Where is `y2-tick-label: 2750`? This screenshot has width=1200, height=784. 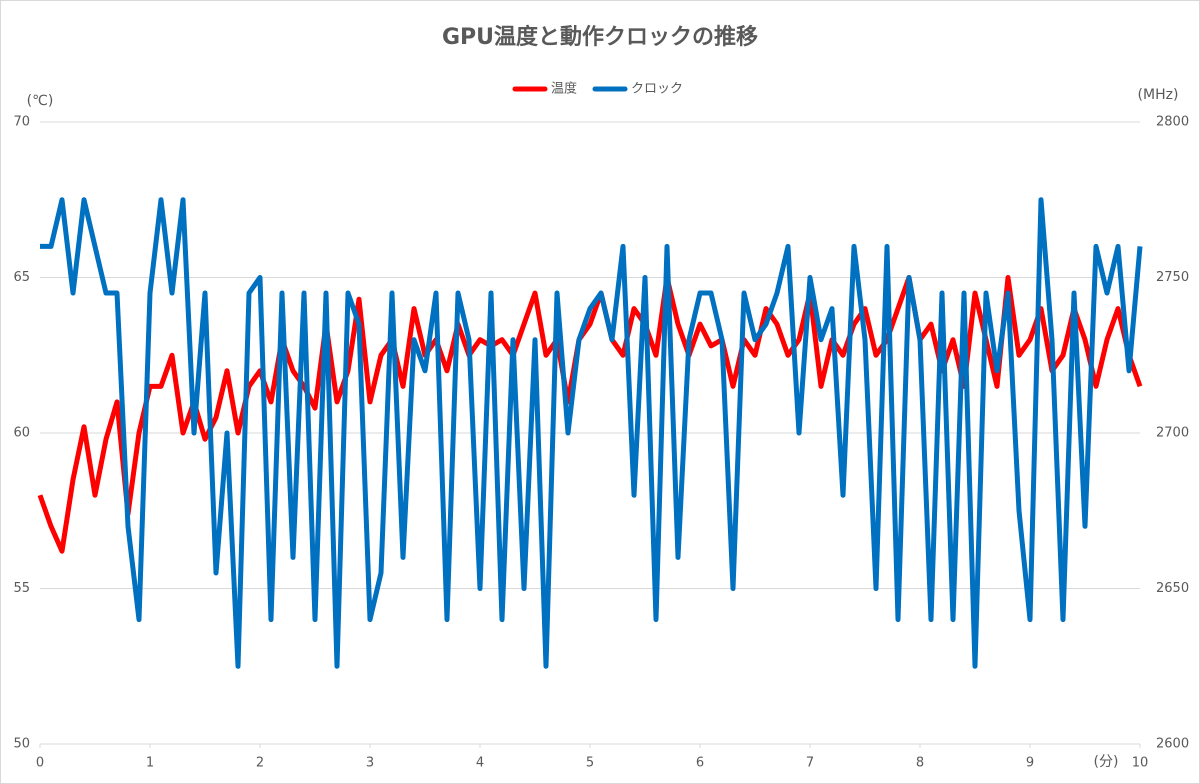
y2-tick-label: 2750 is located at coordinates (1172, 277).